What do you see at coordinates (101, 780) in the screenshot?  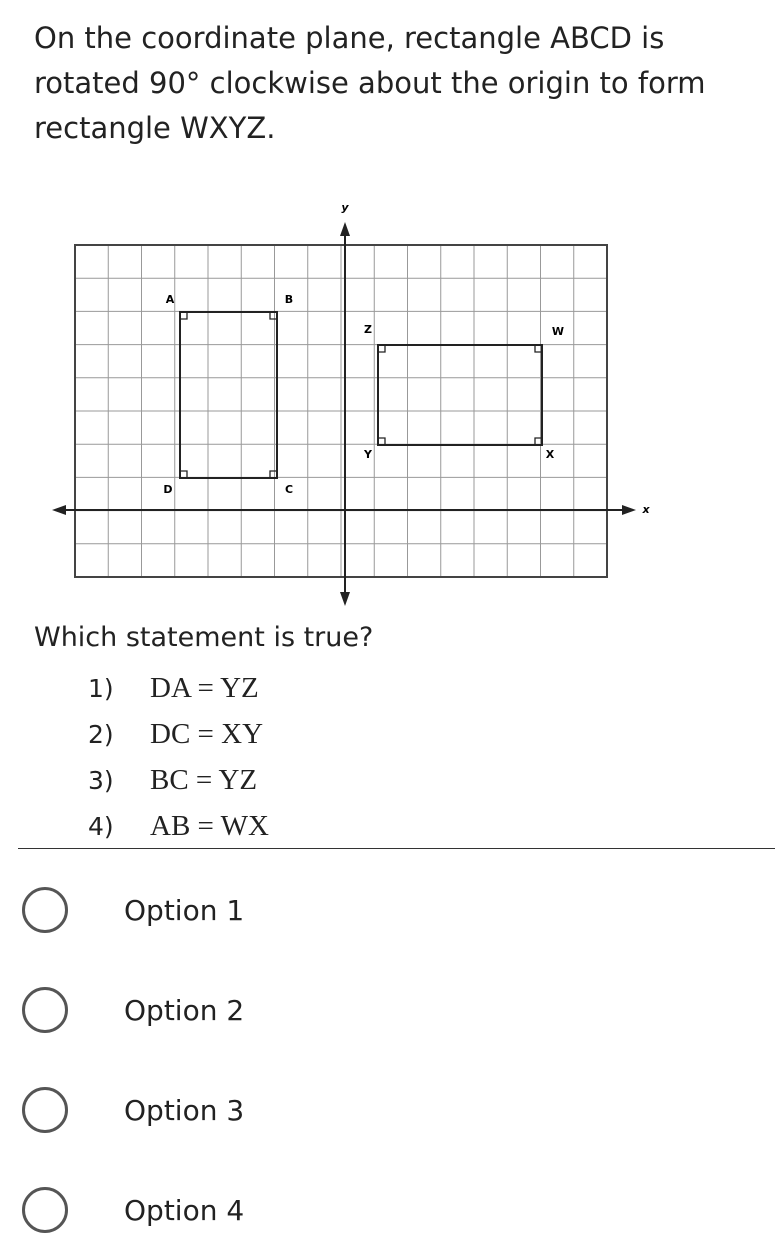 I see `statement-number: 3)` at bounding box center [101, 780].